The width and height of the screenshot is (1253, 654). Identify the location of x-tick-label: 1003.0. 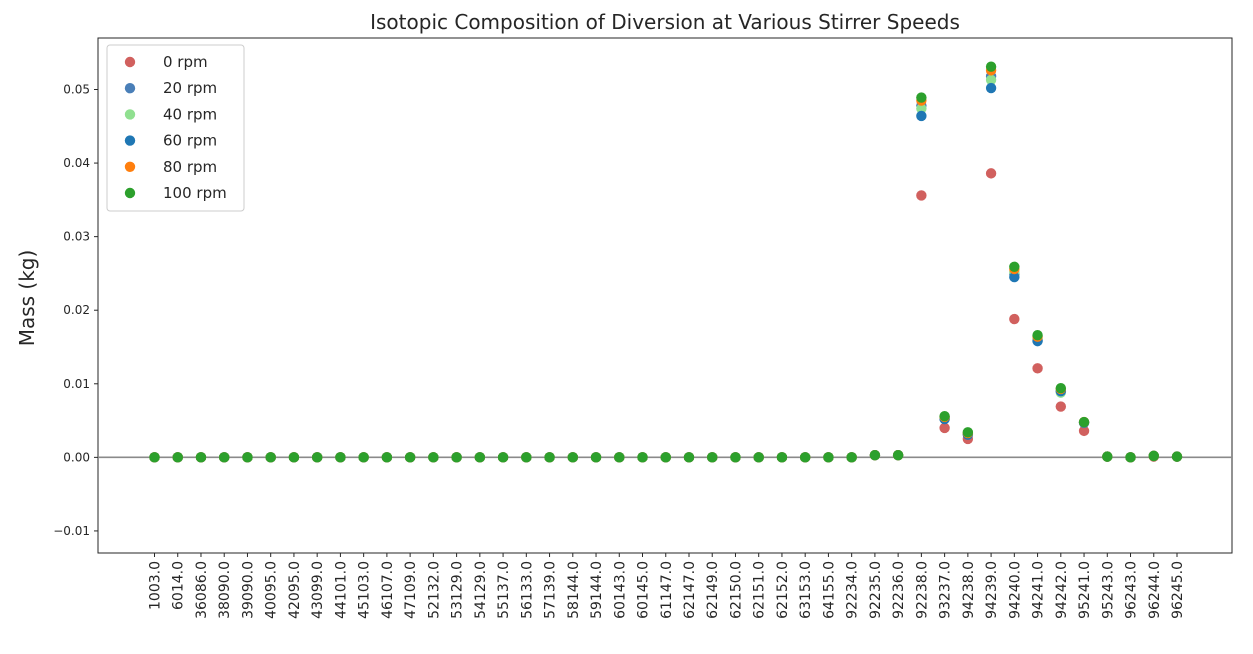
(156, 585).